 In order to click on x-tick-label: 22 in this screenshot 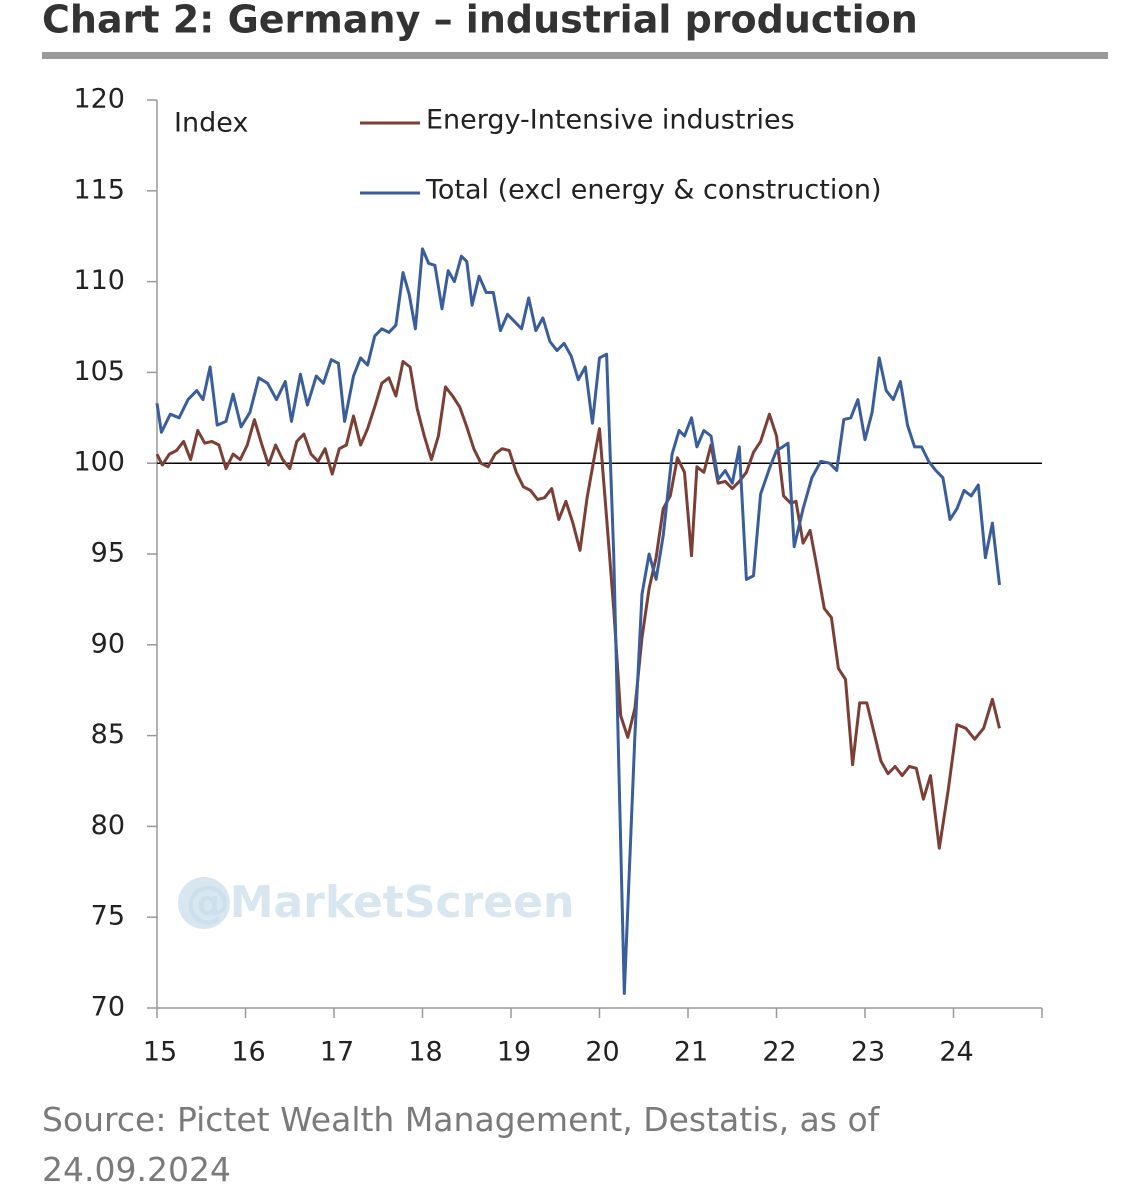, I will do `click(779, 1052)`.